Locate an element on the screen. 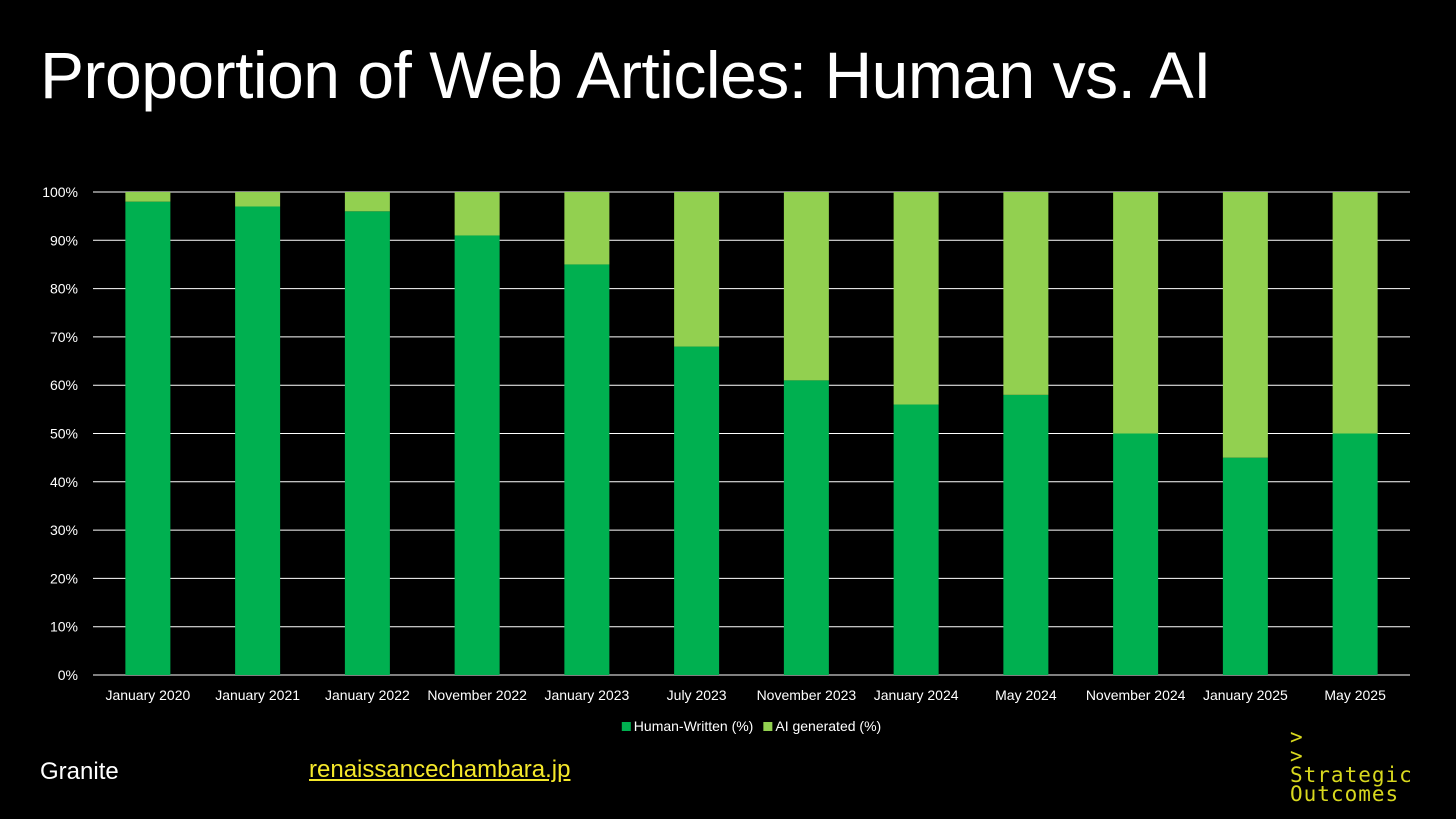 Image resolution: width=1456 pixels, height=819 pixels. logo-word-strategic: Strategic is located at coordinates (1351, 775).